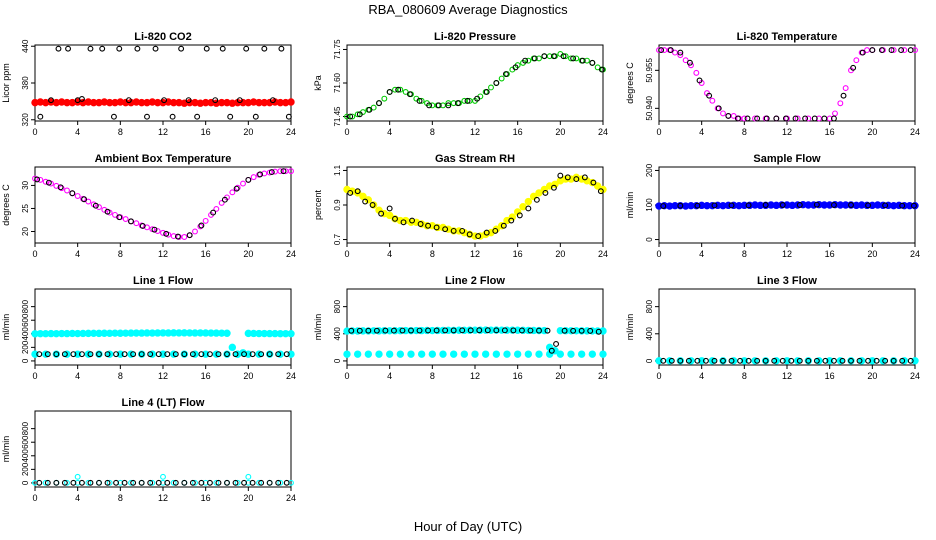 The width and height of the screenshot is (936, 540). What do you see at coordinates (787, 159) in the screenshot?
I see `panel-title: Sample Flow` at bounding box center [787, 159].